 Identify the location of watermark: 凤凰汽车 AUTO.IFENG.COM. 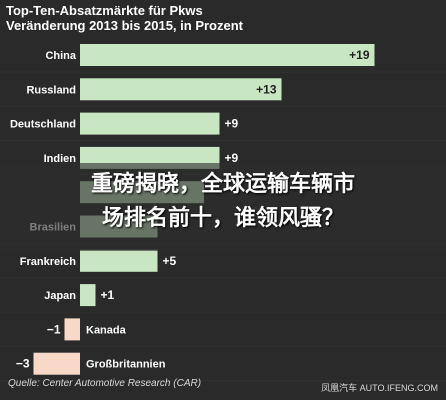
(379, 388).